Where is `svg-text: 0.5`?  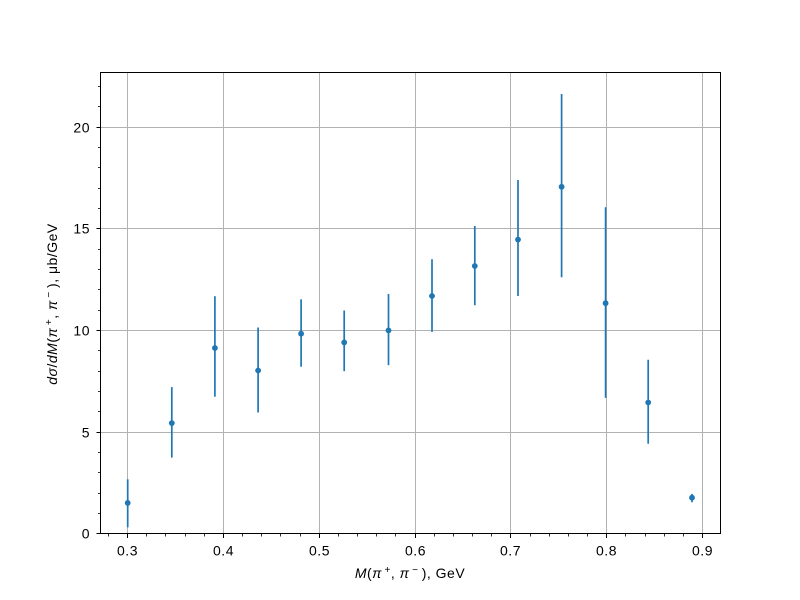
svg-text: 0.5 is located at coordinates (319, 551).